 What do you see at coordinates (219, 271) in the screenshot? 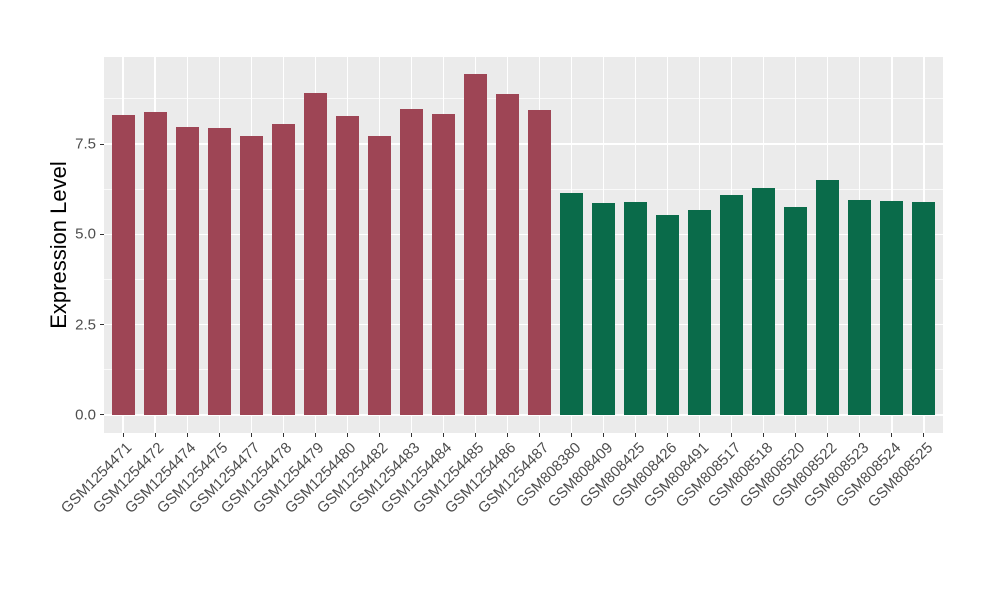
I see `bar-GSM1254475` at bounding box center [219, 271].